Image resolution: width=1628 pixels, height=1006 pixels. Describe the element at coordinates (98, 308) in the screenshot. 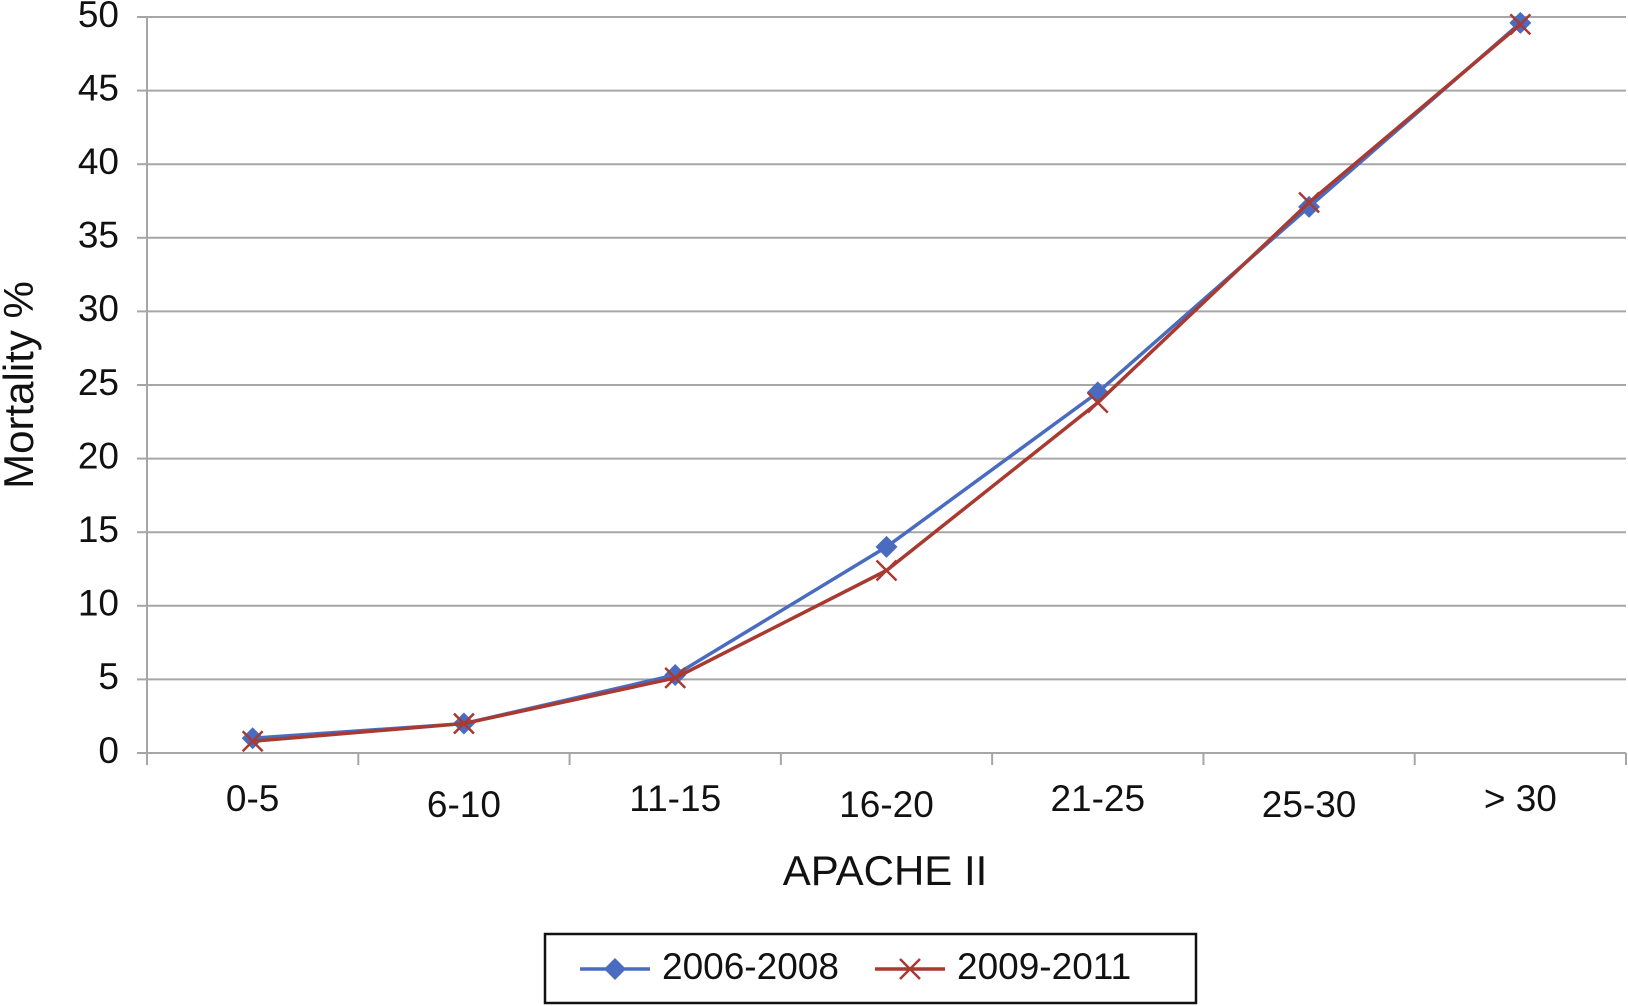

I see `y-tick-label: 30` at that location.